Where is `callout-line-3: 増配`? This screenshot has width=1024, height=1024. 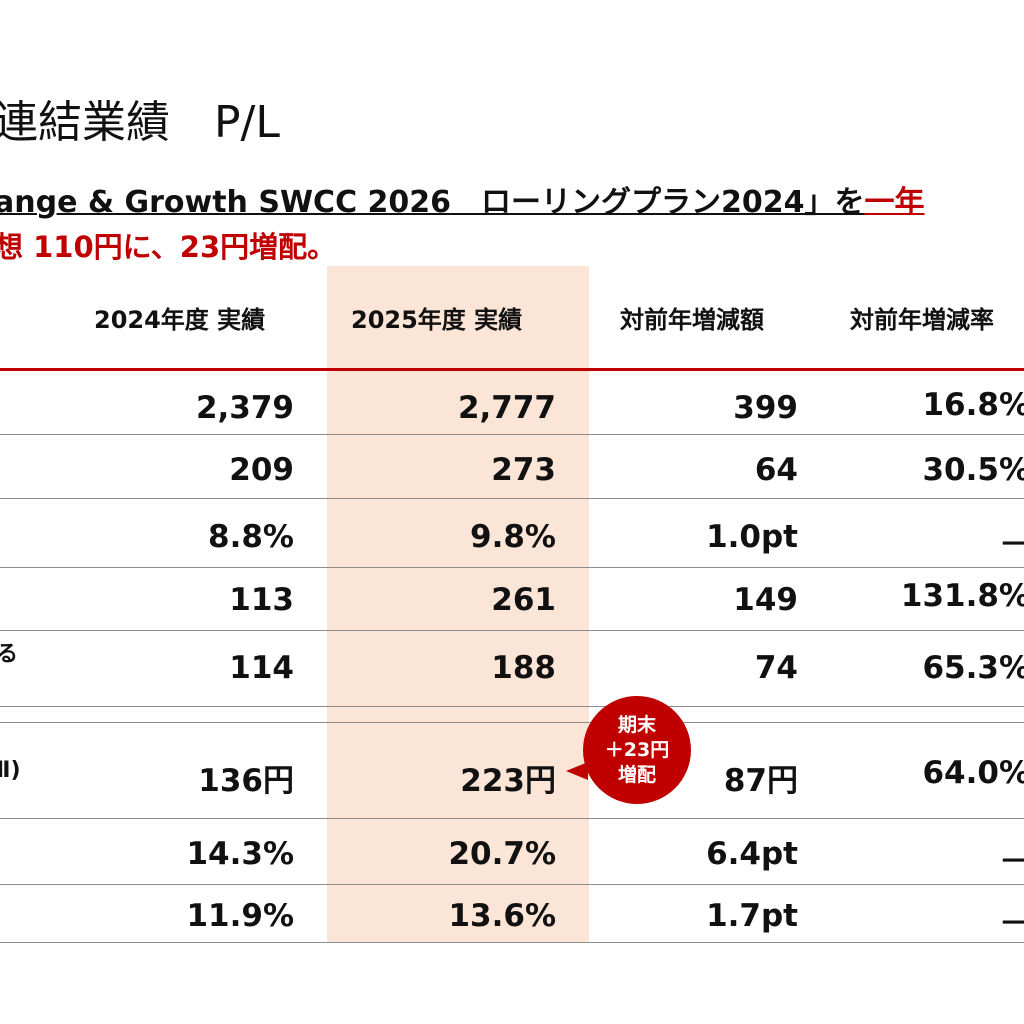
callout-line-3: 増配 is located at coordinates (636, 774).